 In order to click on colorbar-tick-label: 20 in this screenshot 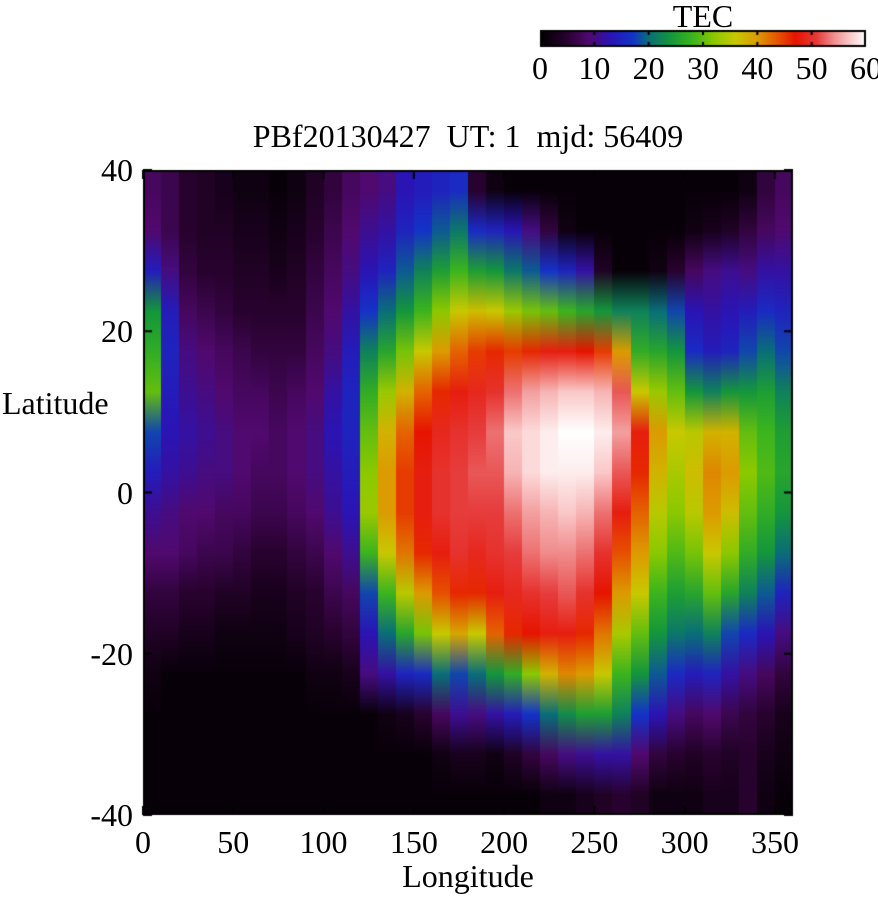, I will do `click(648, 68)`.